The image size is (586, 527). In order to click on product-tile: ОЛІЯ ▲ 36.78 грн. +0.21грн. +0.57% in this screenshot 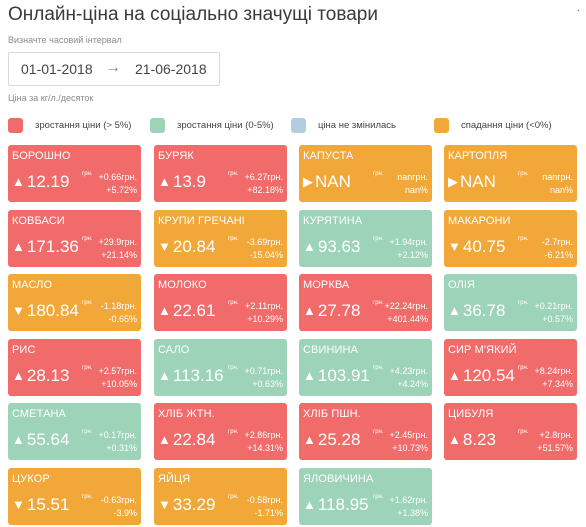, I will do `click(510, 302)`.